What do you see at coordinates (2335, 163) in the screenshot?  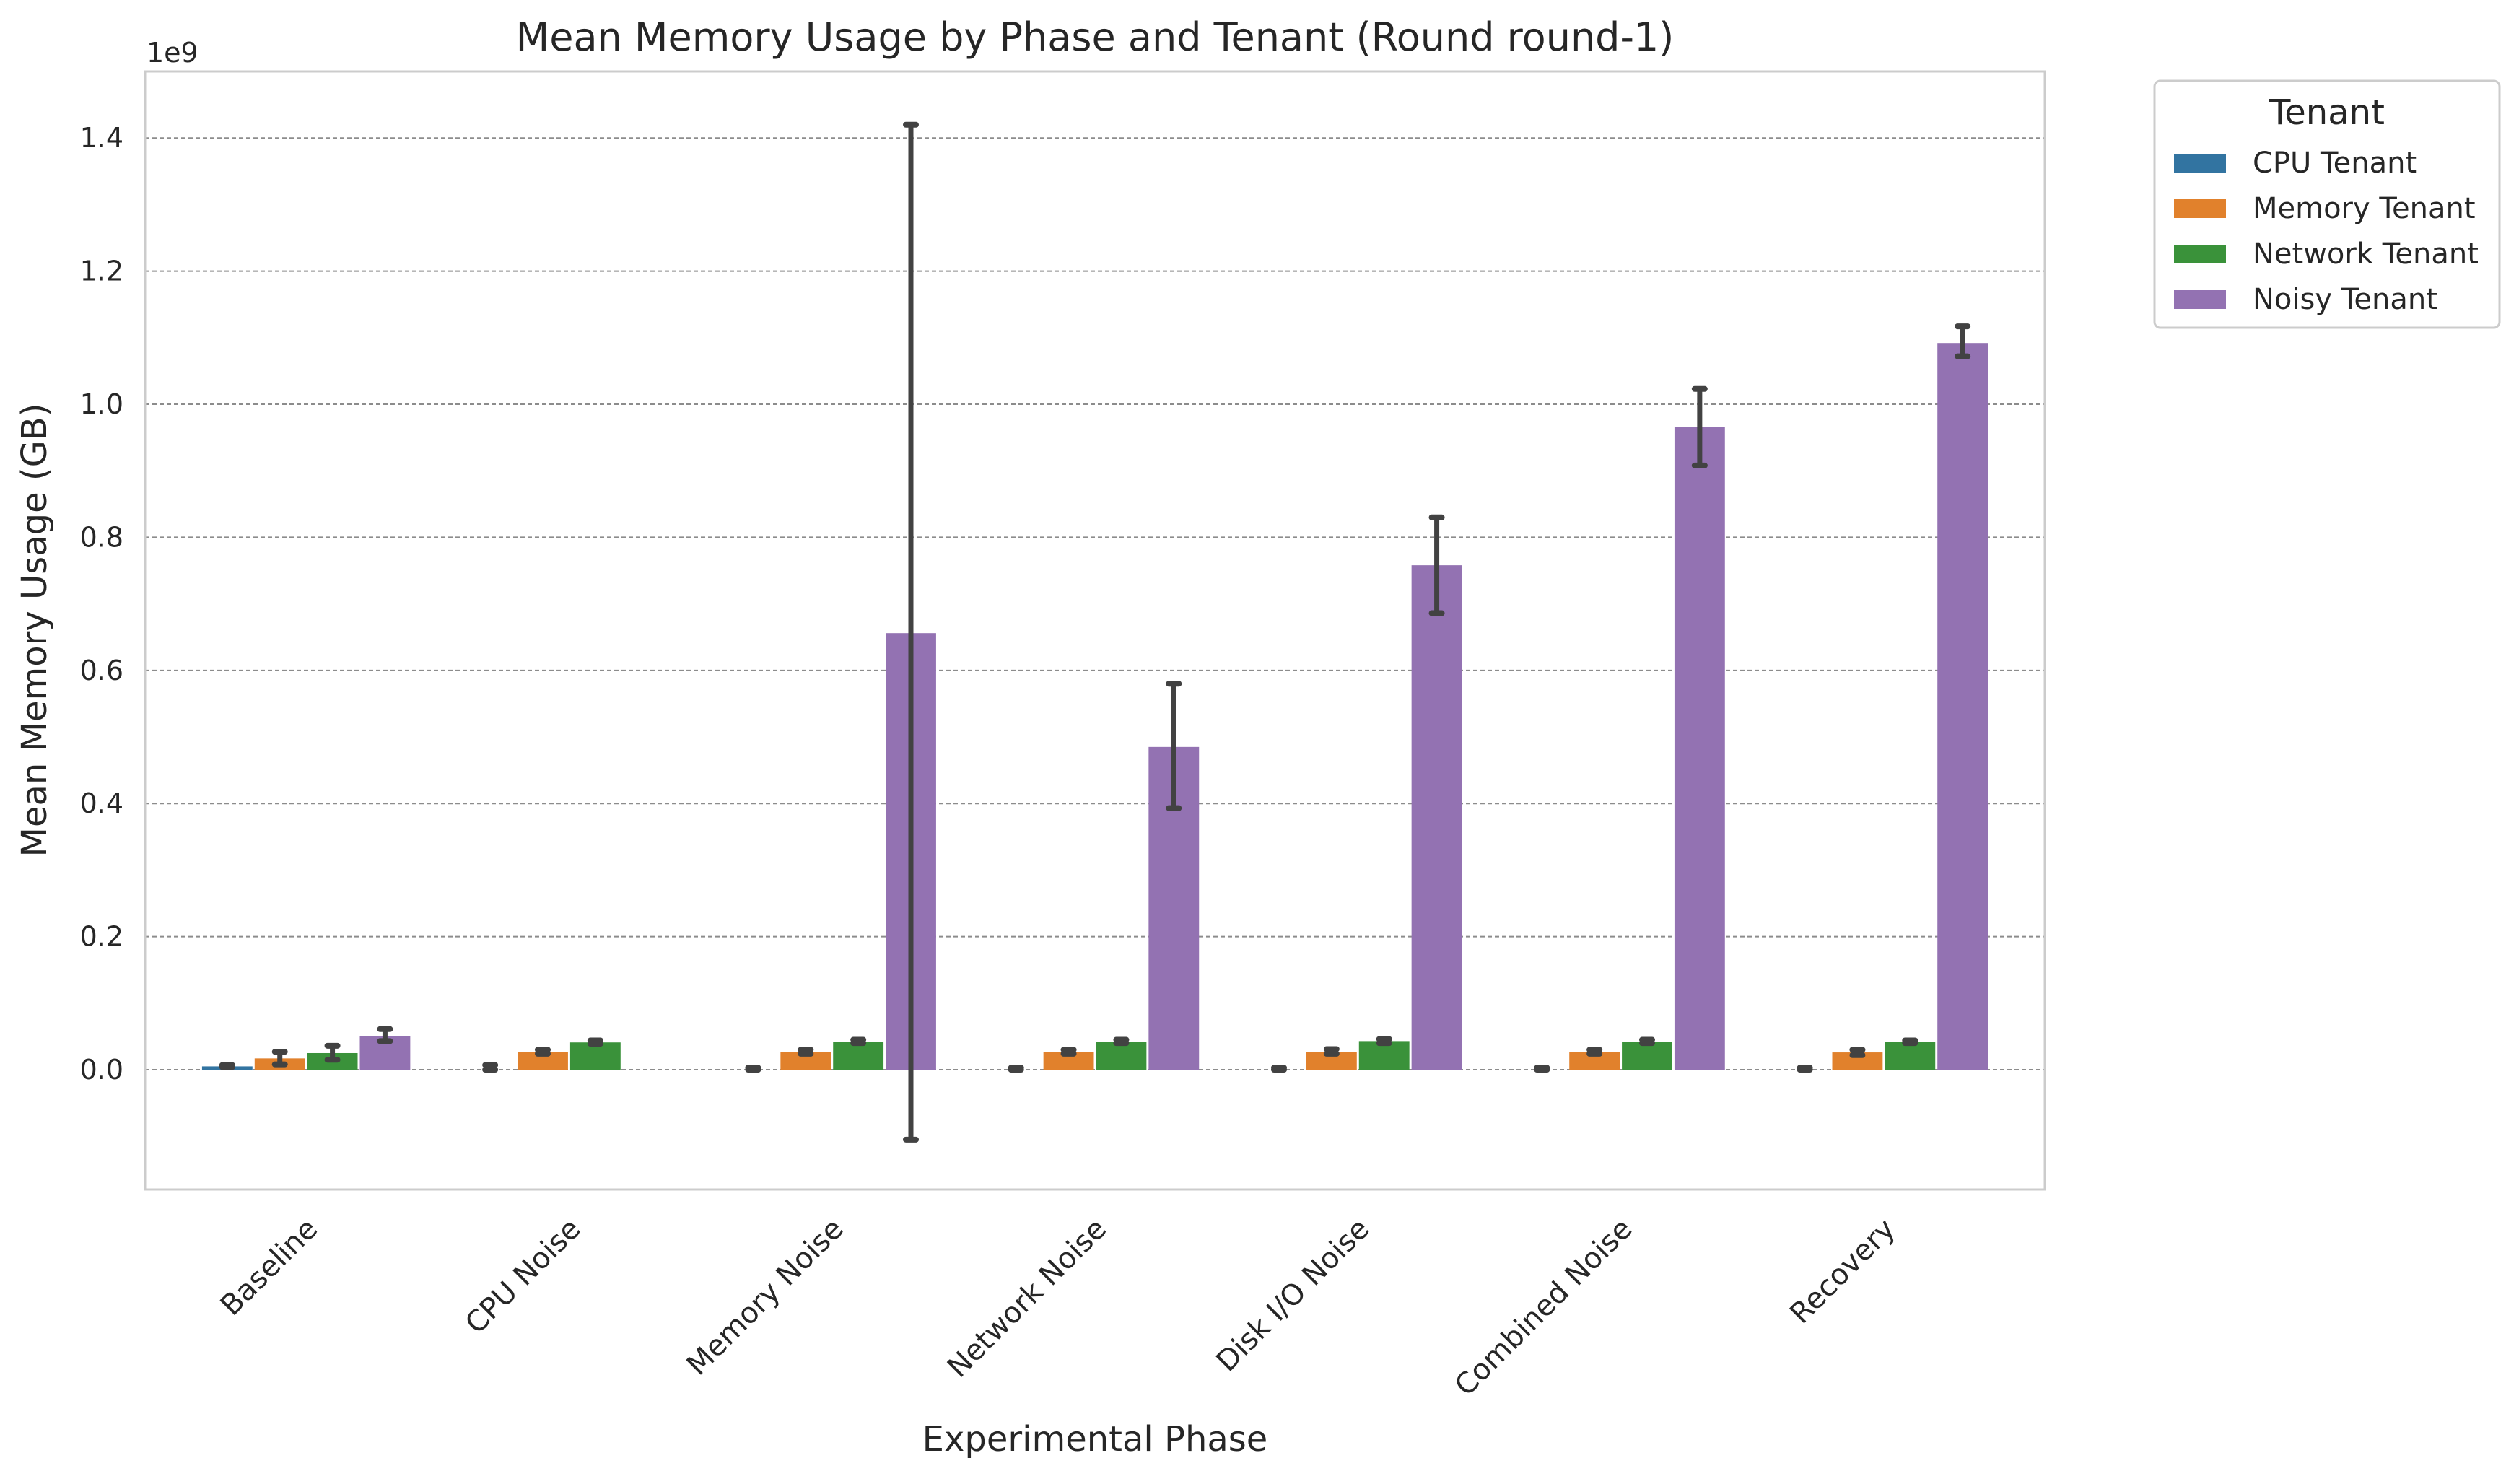 I see `legend-label: CPU Tenant` at bounding box center [2335, 163].